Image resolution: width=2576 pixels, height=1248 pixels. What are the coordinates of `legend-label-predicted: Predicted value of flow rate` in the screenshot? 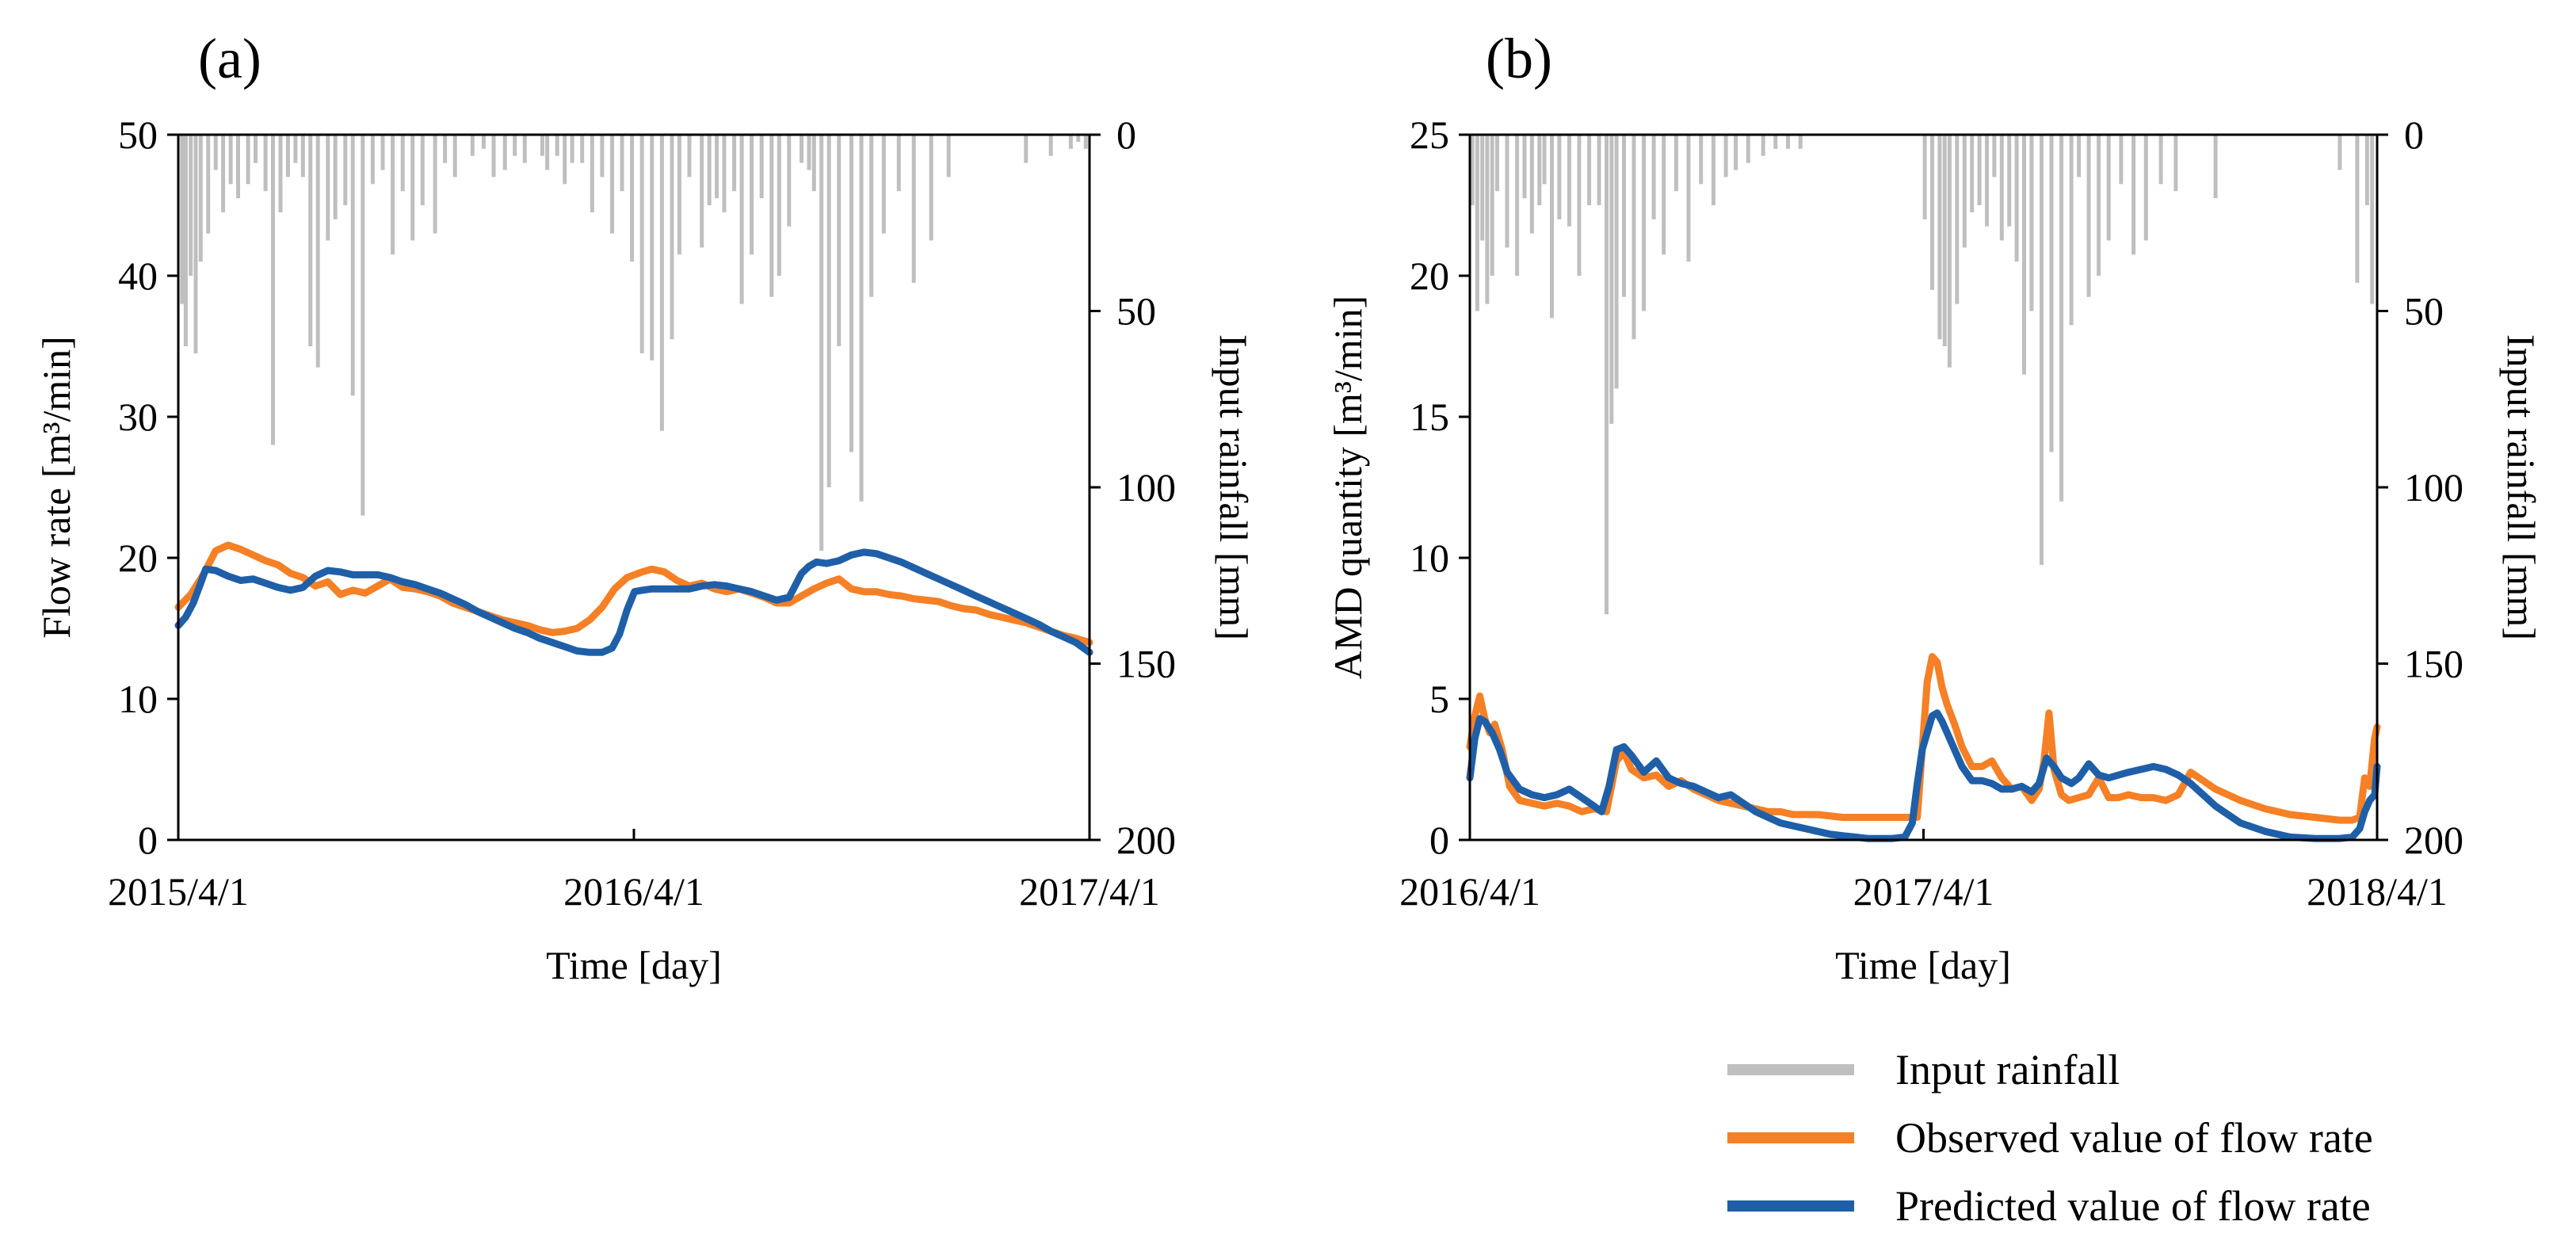 It's located at (2133, 1206).